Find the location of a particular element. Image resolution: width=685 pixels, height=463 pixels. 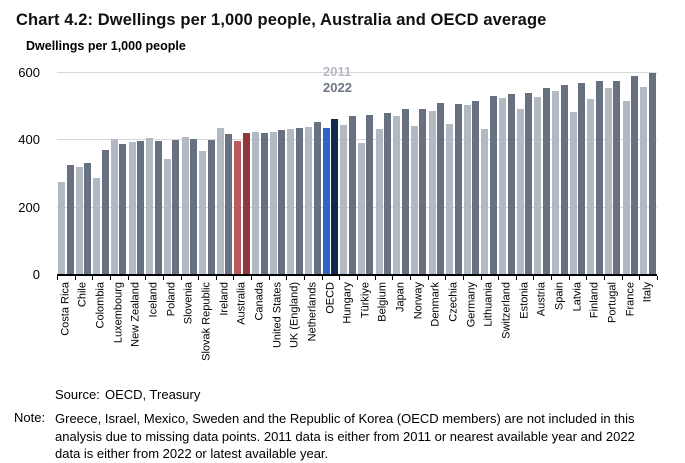

bar-group-finland is located at coordinates (595, 173).